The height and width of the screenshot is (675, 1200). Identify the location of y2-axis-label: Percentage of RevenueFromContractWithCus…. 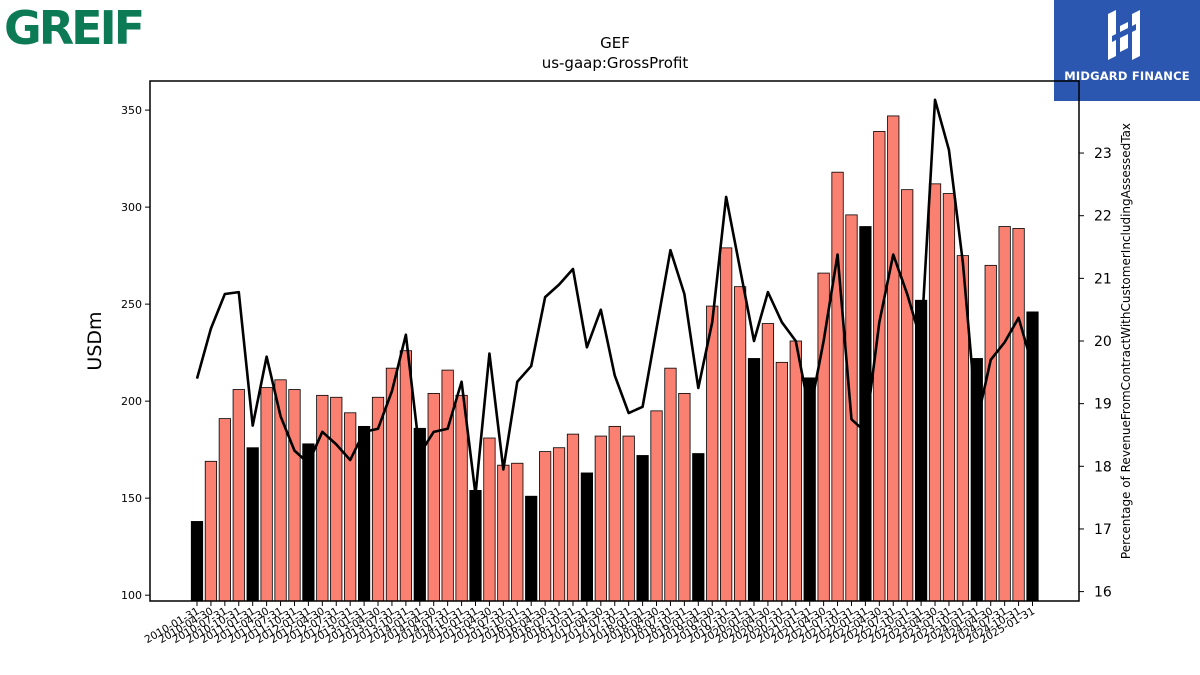
(1126, 341).